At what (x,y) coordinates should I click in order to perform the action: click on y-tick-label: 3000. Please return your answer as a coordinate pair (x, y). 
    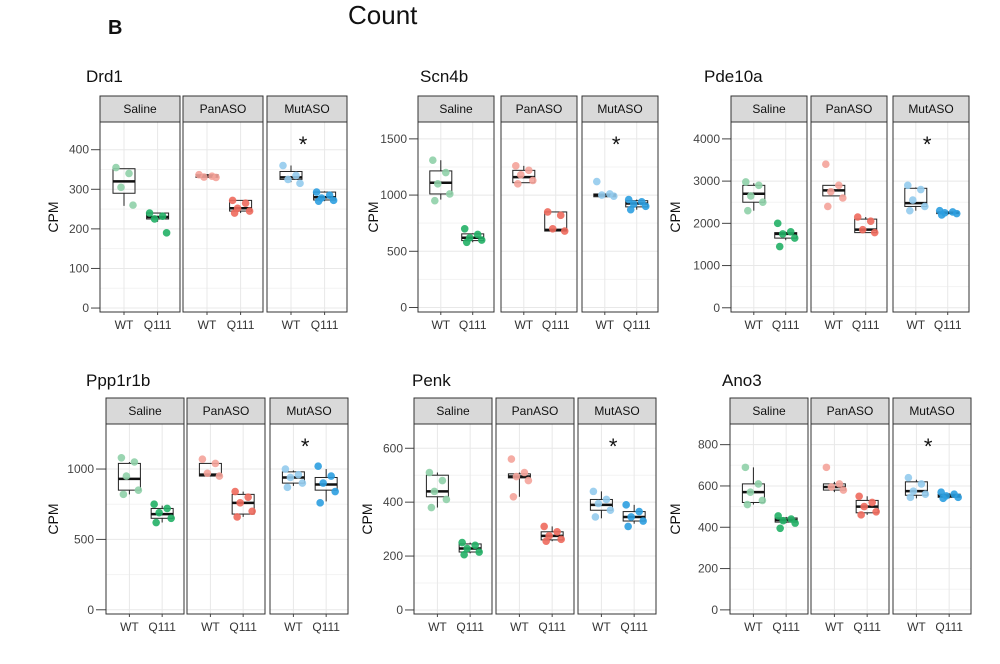
    Looking at the image, I should click on (706, 181).